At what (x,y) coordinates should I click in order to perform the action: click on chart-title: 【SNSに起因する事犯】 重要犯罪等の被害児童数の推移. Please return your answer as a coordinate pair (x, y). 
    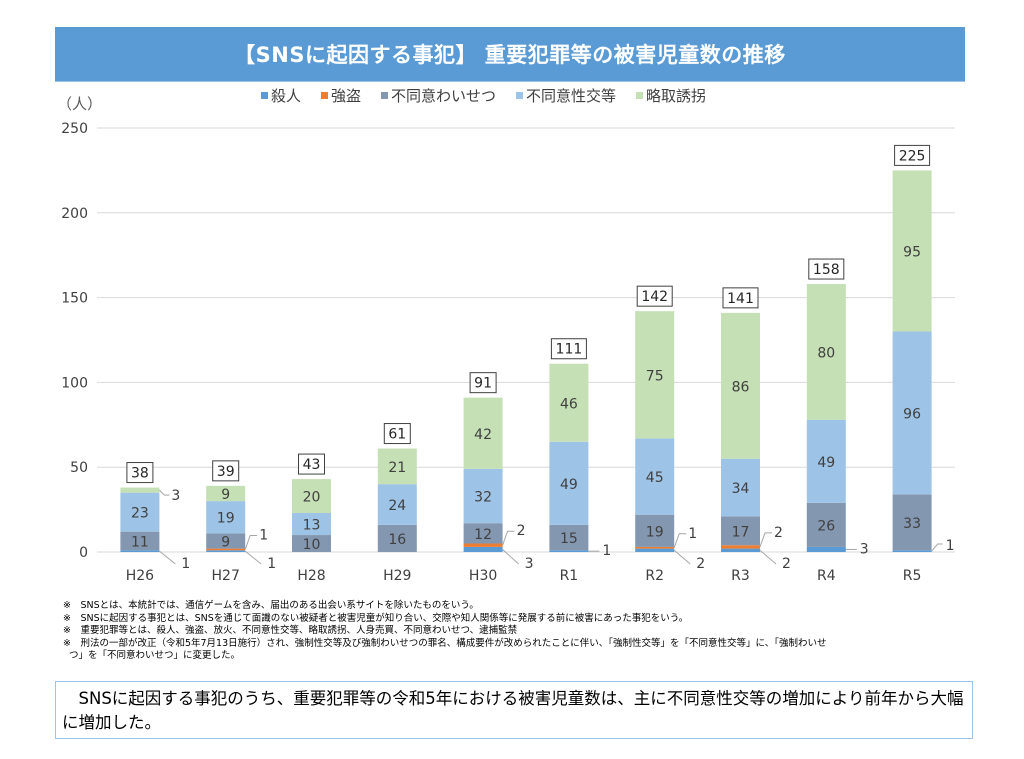
    Looking at the image, I should click on (510, 55).